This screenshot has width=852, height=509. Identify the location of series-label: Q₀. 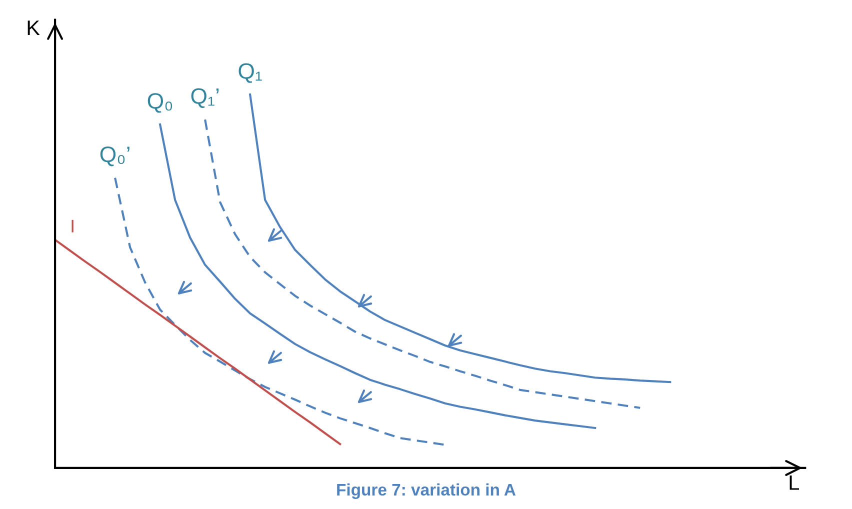
(160, 103).